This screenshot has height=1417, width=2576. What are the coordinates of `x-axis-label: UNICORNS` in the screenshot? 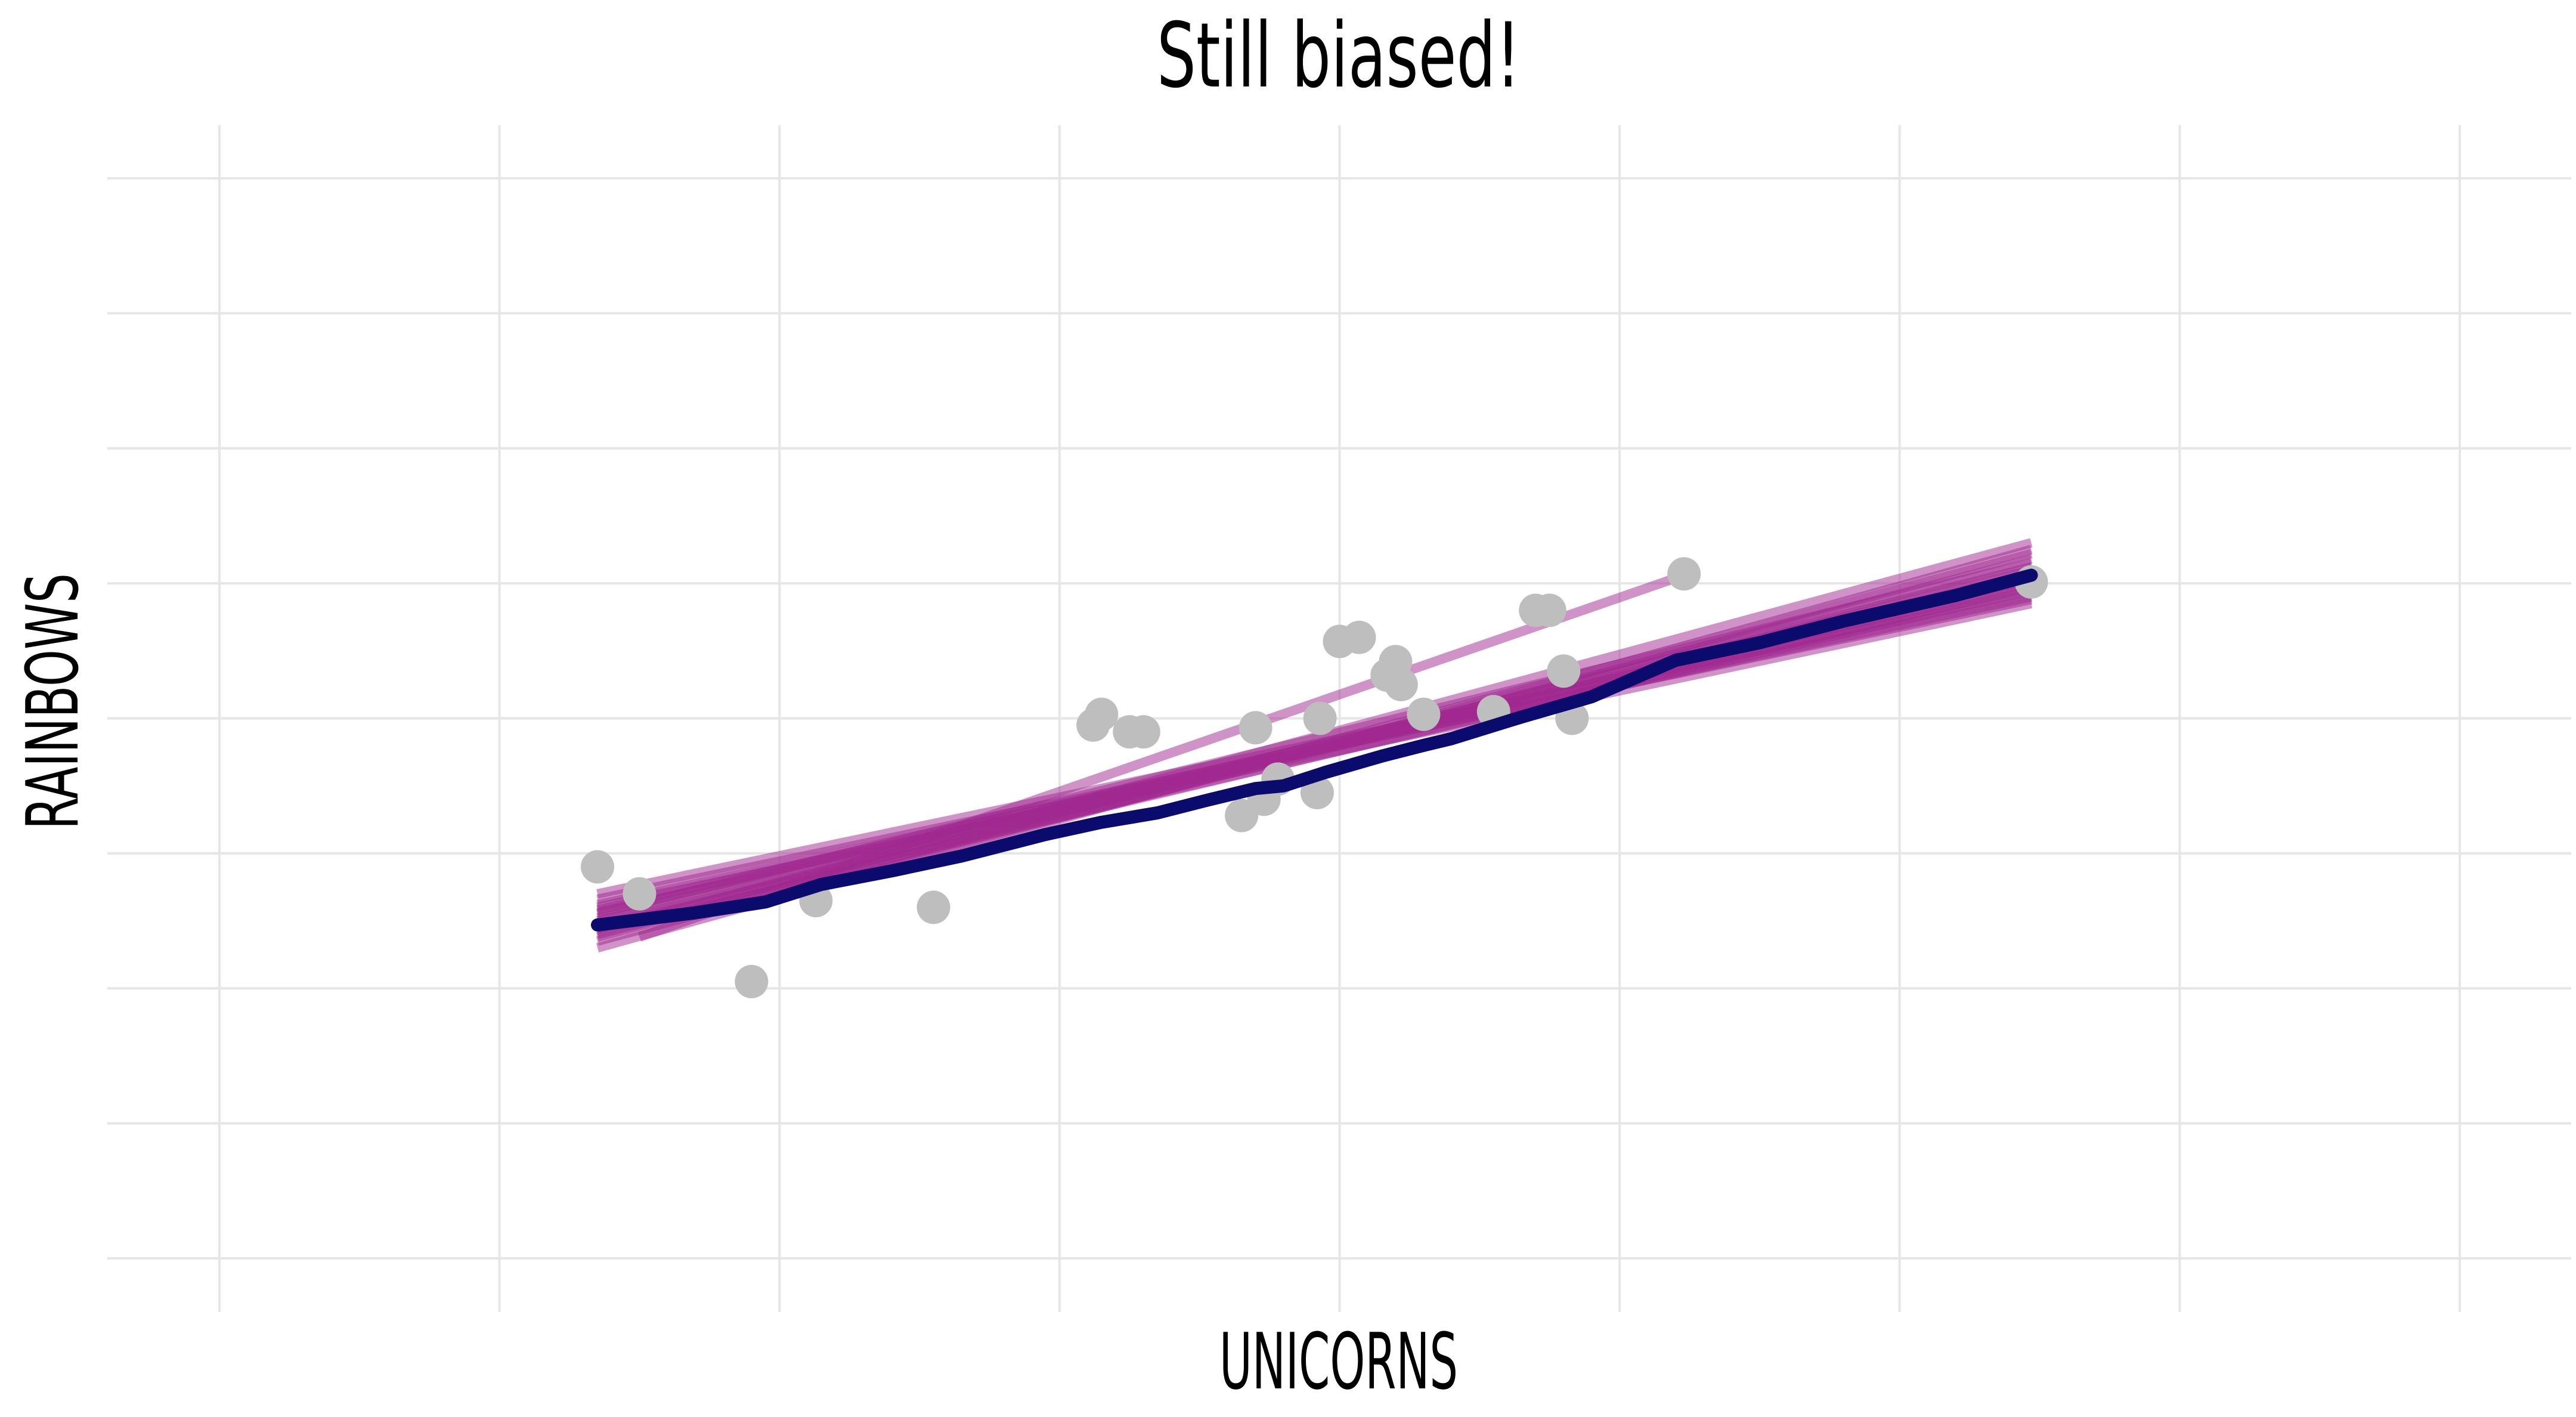 It's located at (1339, 1361).